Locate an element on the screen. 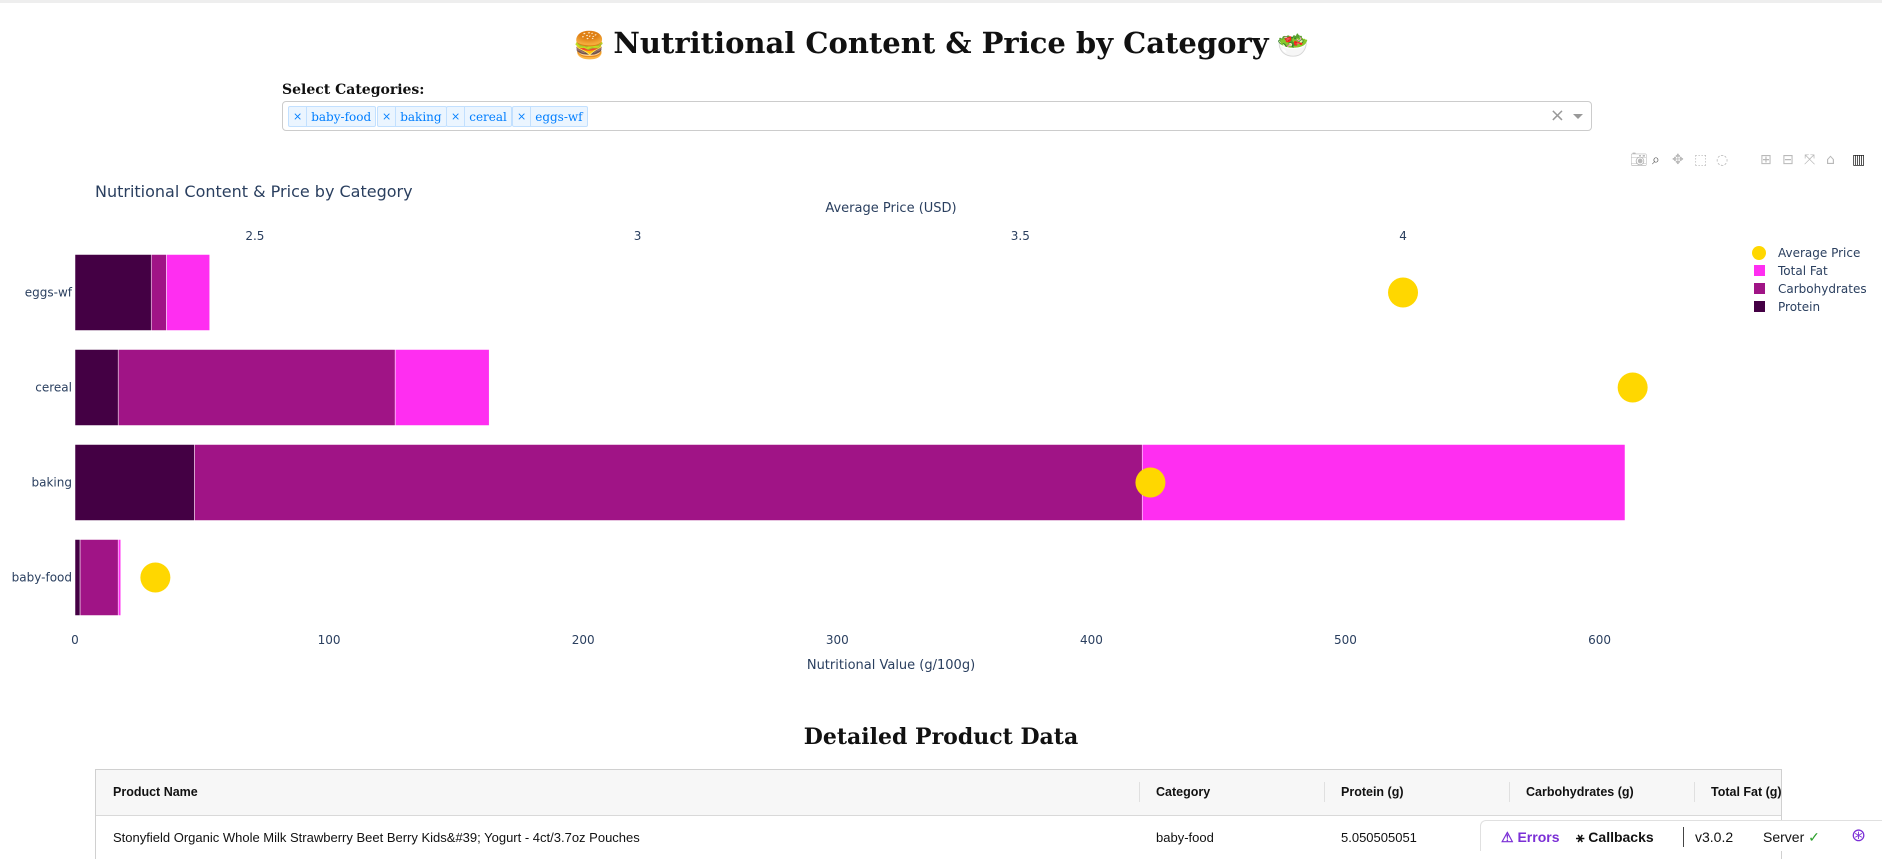 This screenshot has height=859, width=1882. table-title: Detailed Product Data is located at coordinates (941, 737).